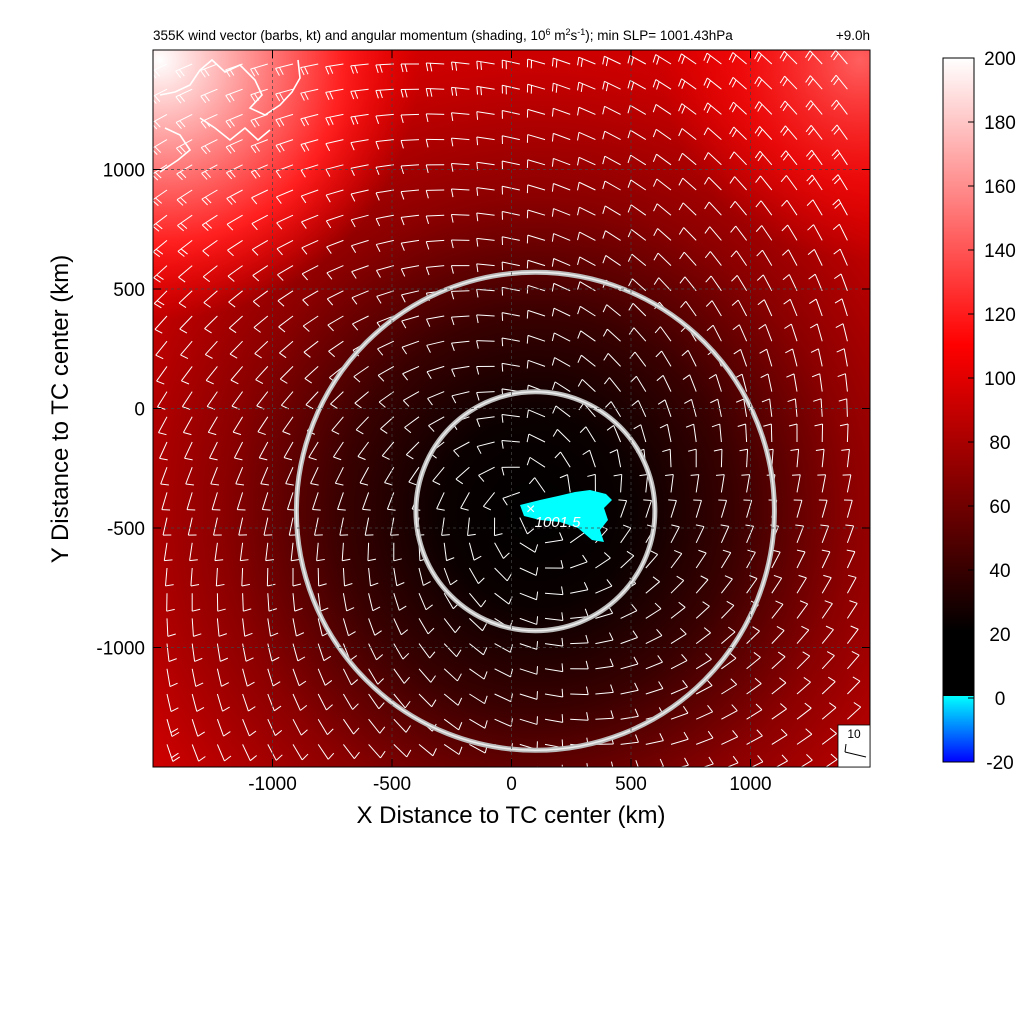  What do you see at coordinates (853, 35) in the screenshot?
I see `forecast-time-label: +9.0h` at bounding box center [853, 35].